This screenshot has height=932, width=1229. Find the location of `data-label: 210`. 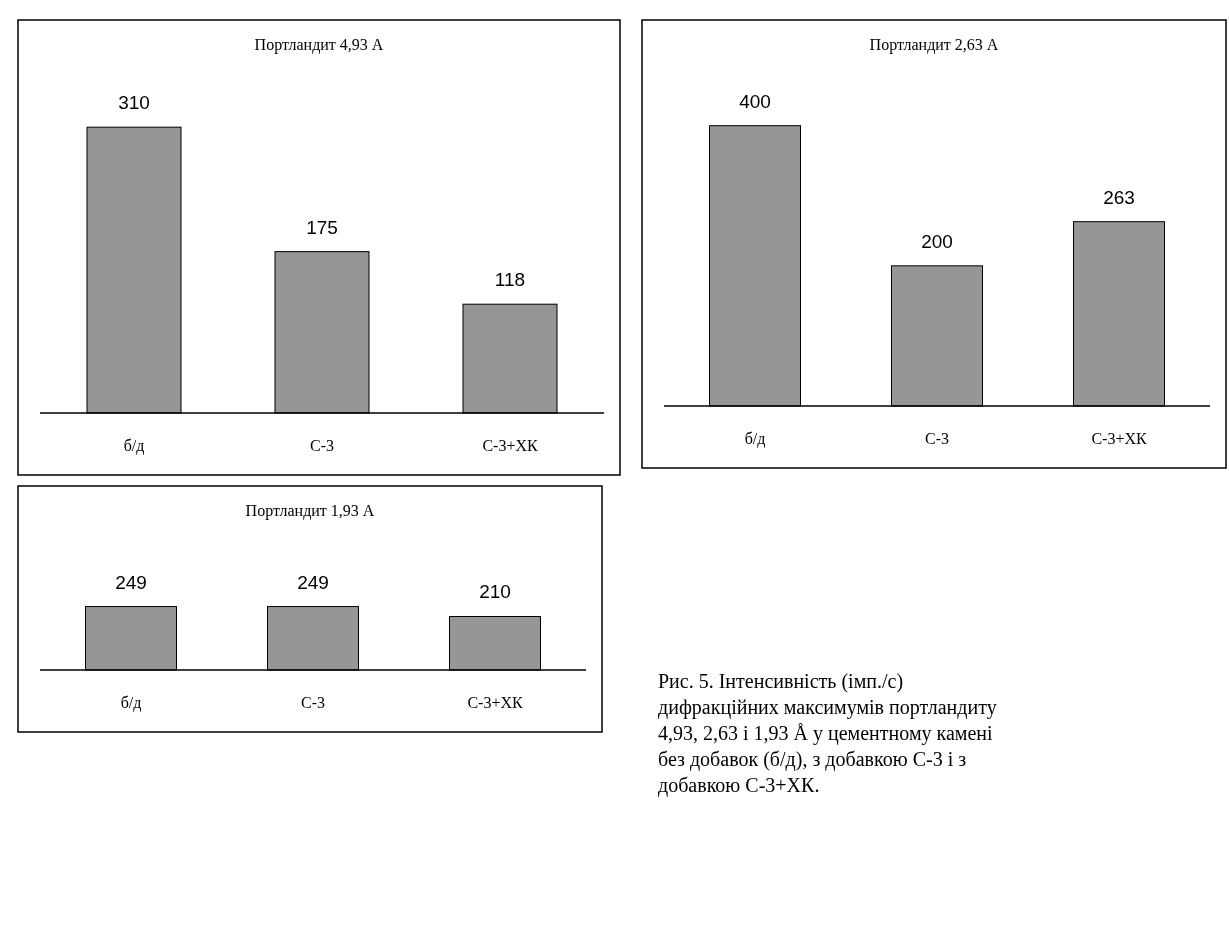

data-label: 210 is located at coordinates (495, 592).